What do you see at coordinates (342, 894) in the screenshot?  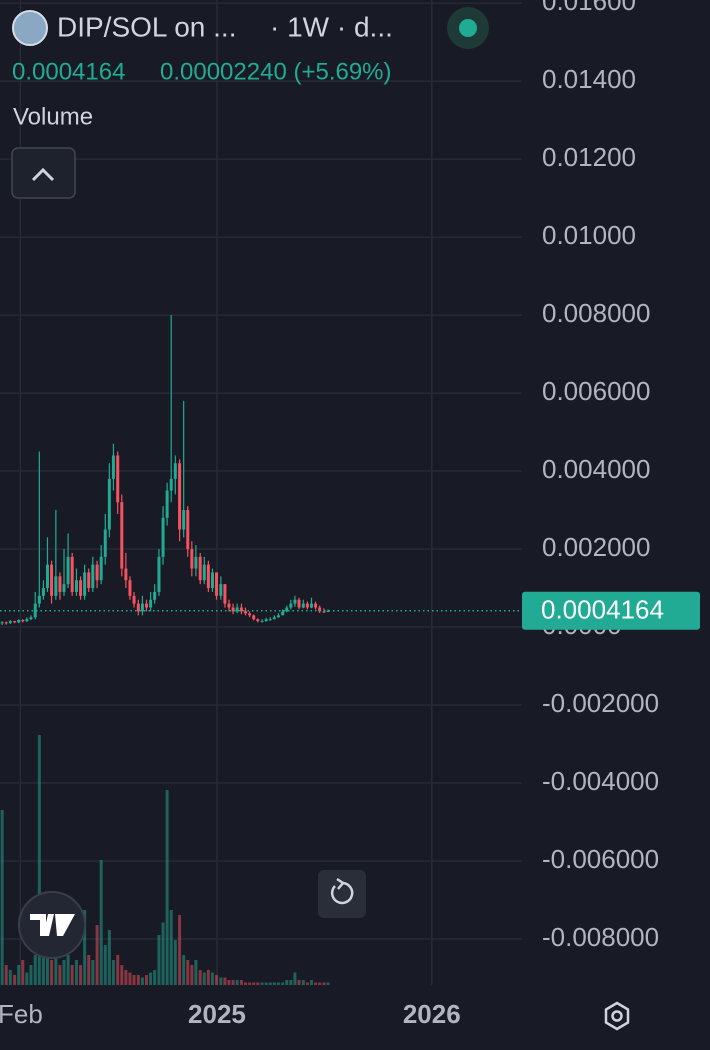 I see `reset-button` at bounding box center [342, 894].